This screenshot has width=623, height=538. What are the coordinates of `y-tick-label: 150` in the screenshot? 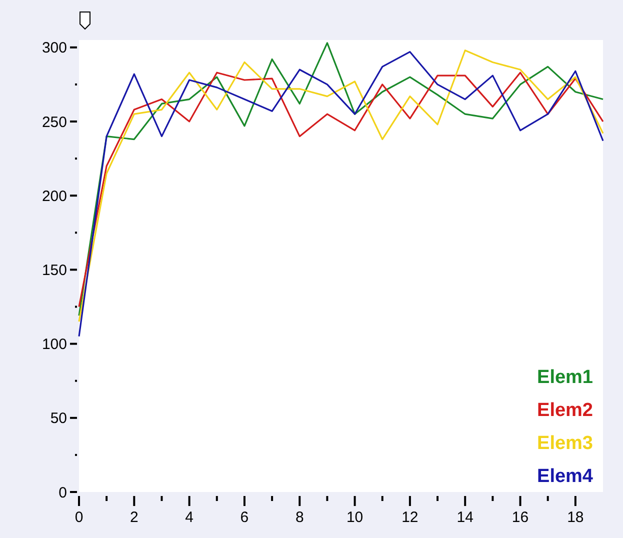 It's located at (54, 270).